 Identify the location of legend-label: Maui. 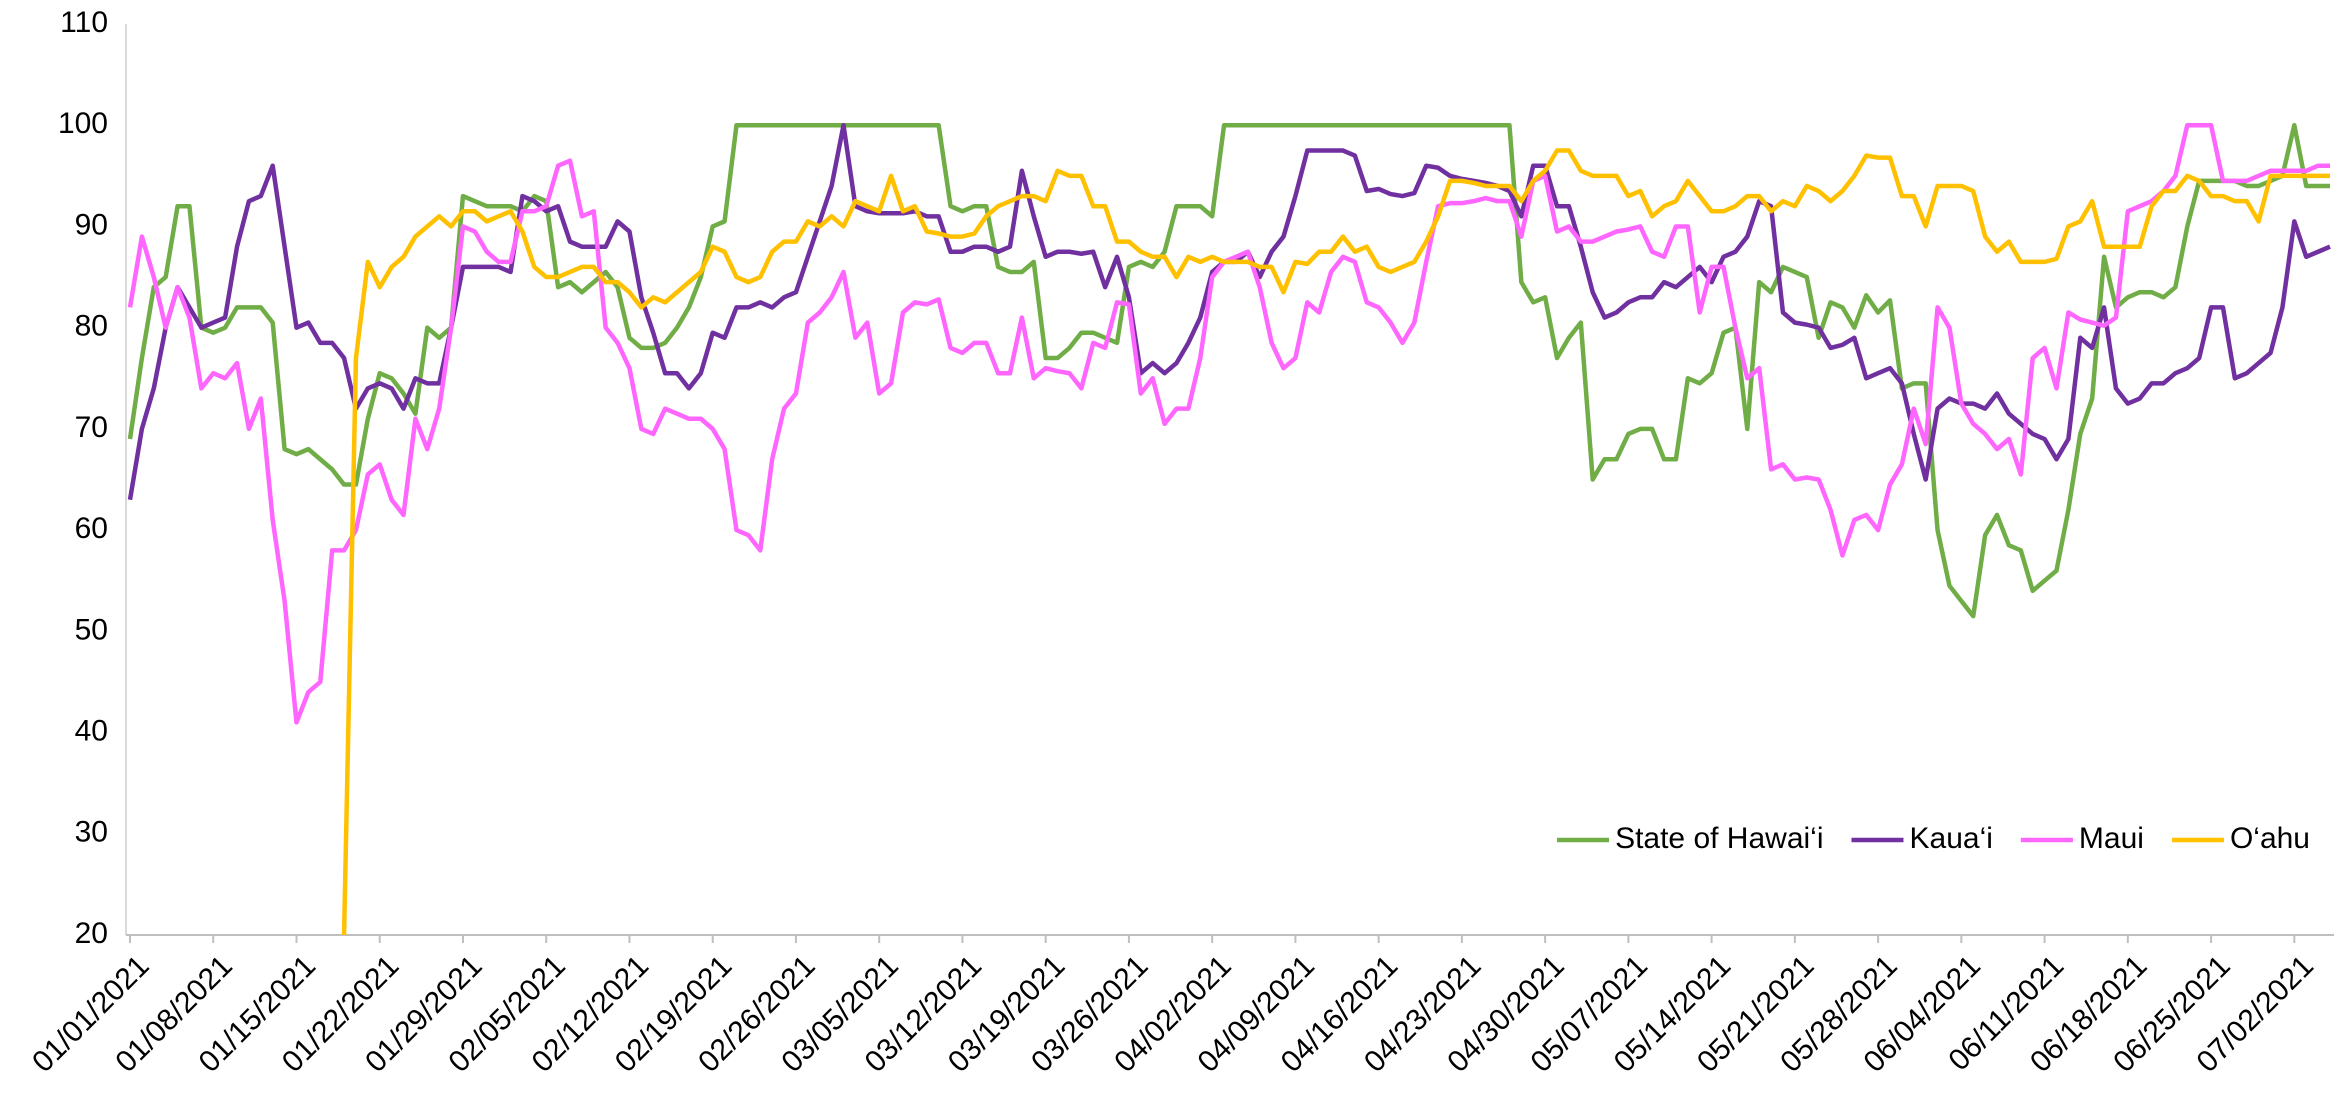
(2111, 838).